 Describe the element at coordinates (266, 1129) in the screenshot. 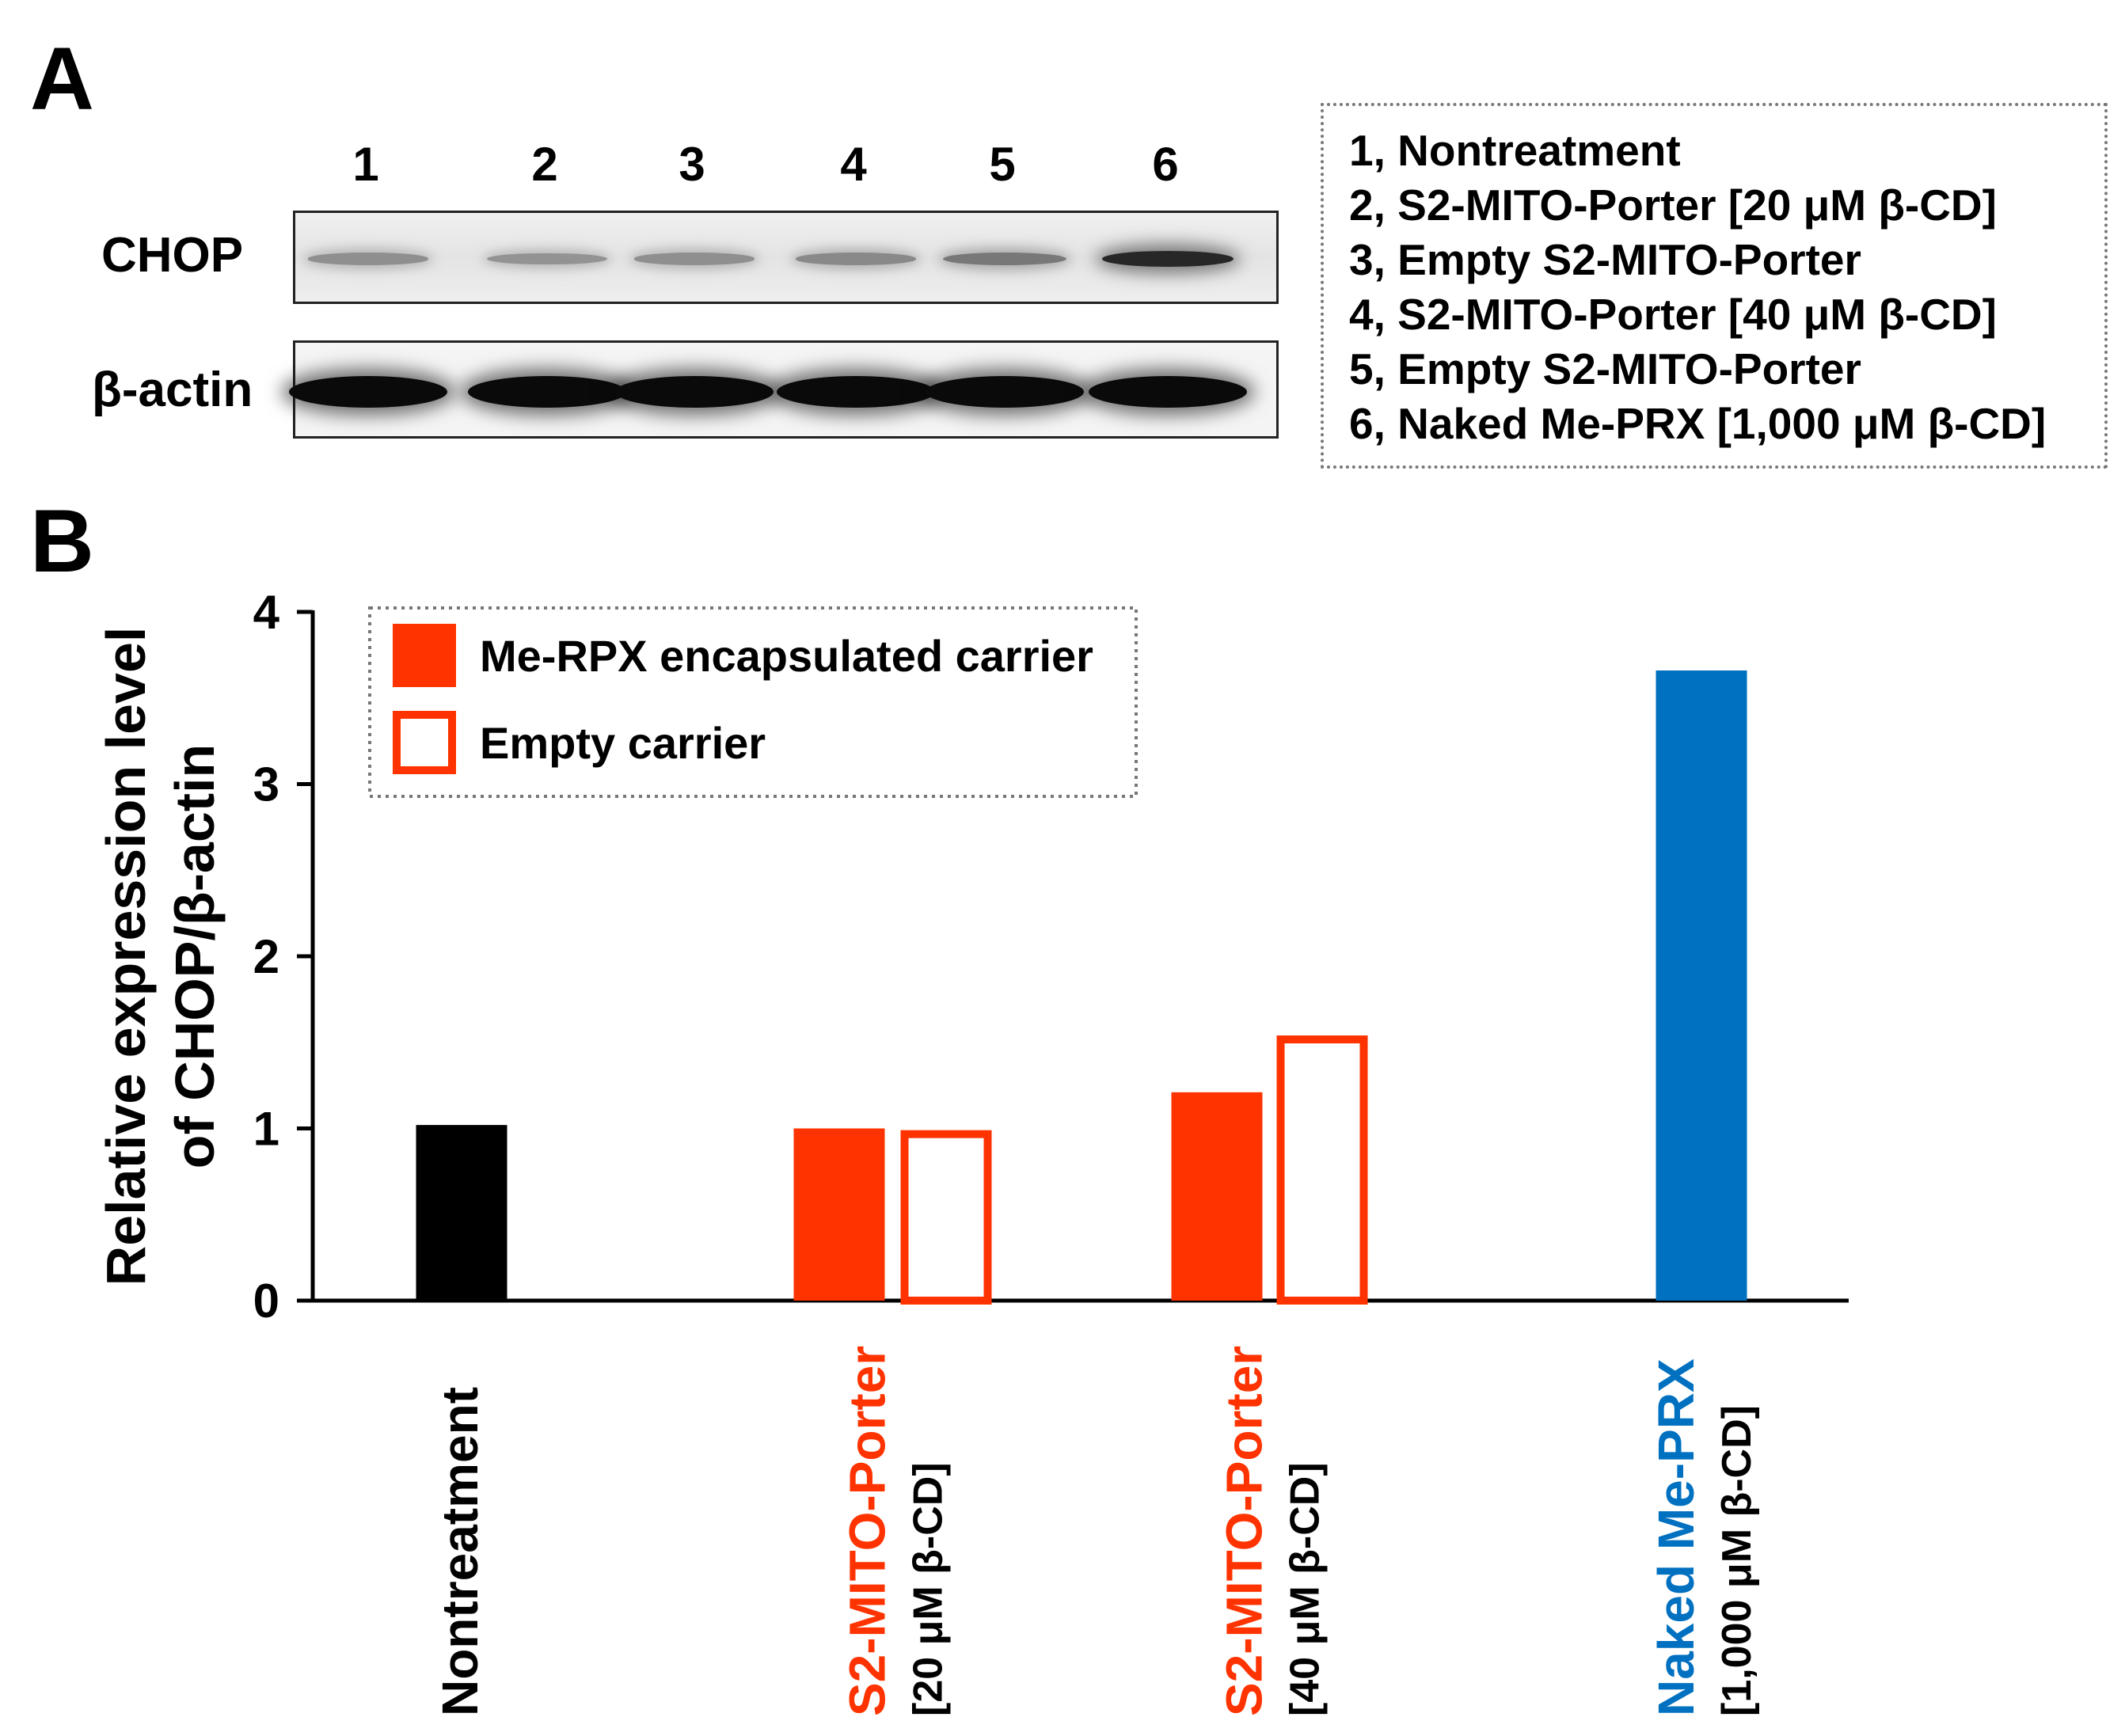

I see `y-tick-label: 1` at that location.